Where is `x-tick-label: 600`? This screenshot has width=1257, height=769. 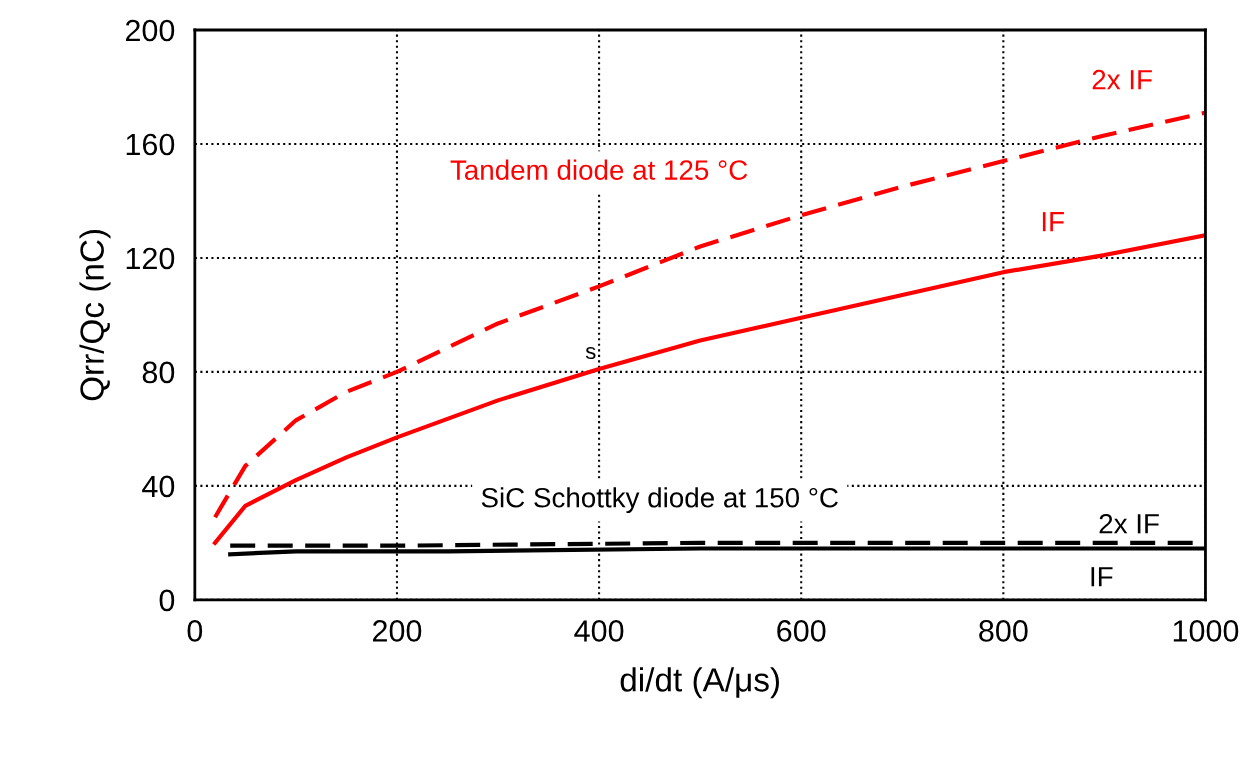 x-tick-label: 600 is located at coordinates (801, 631).